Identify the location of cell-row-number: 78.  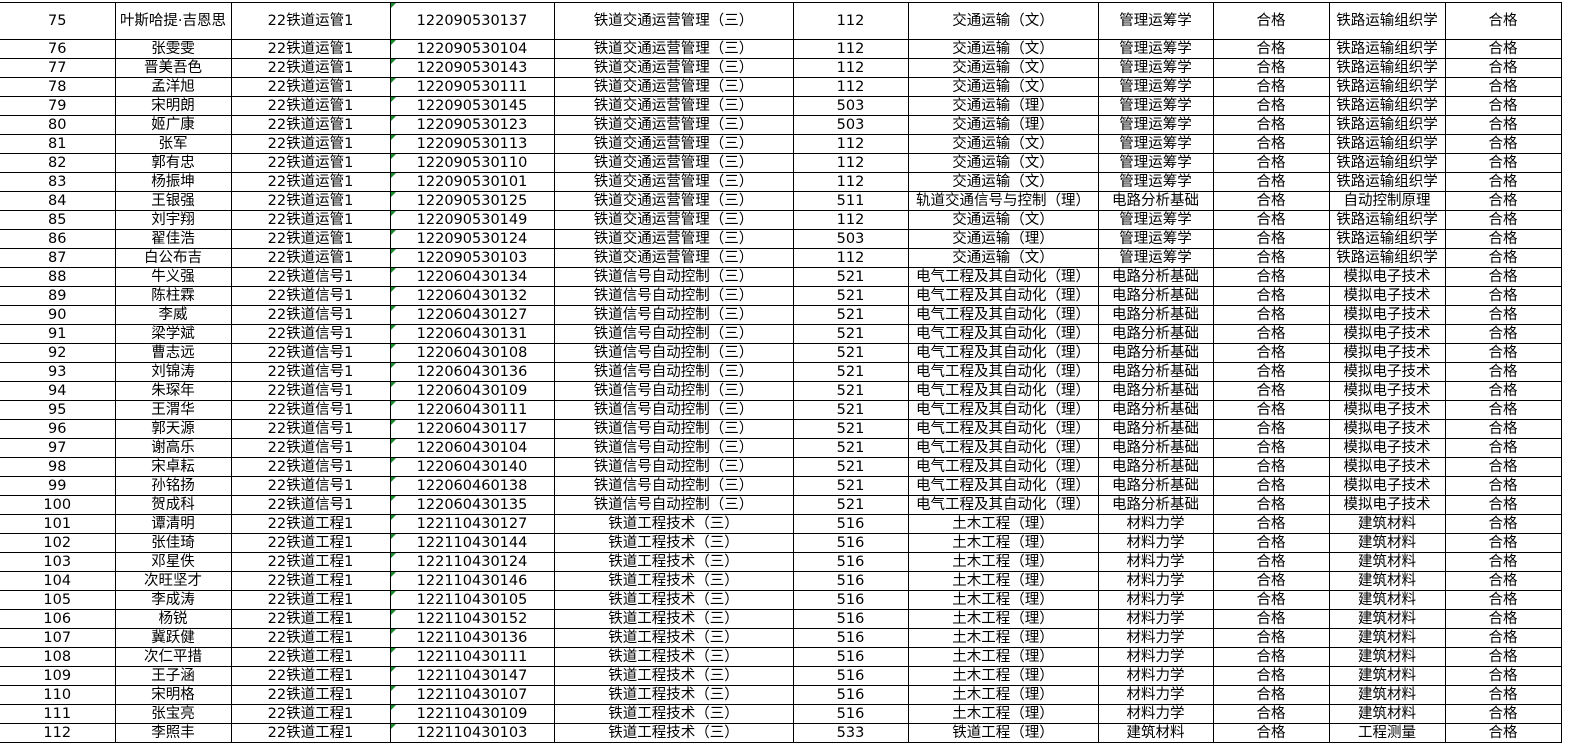
(58, 87).